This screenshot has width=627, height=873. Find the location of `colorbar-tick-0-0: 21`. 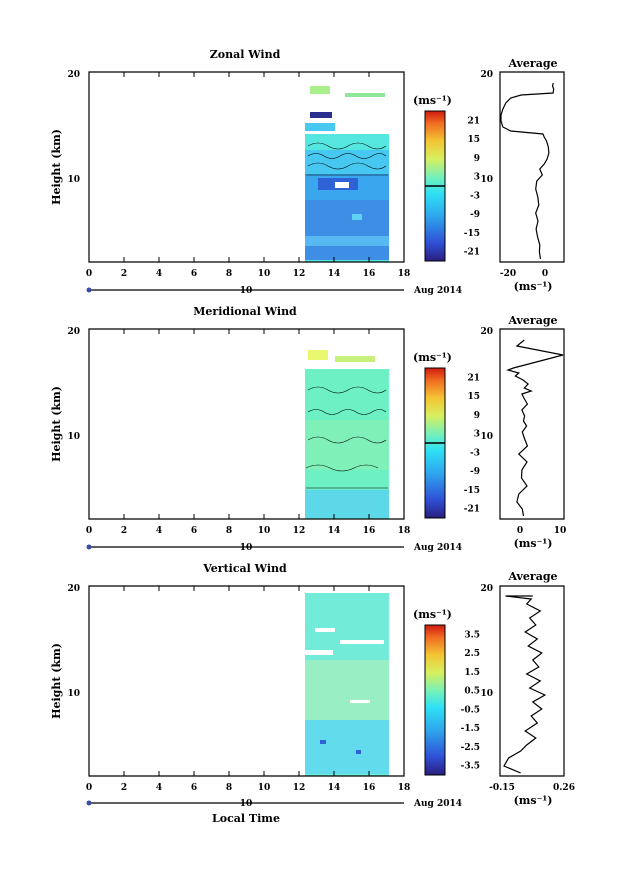

colorbar-tick-0-0: 21 is located at coordinates (473, 121).